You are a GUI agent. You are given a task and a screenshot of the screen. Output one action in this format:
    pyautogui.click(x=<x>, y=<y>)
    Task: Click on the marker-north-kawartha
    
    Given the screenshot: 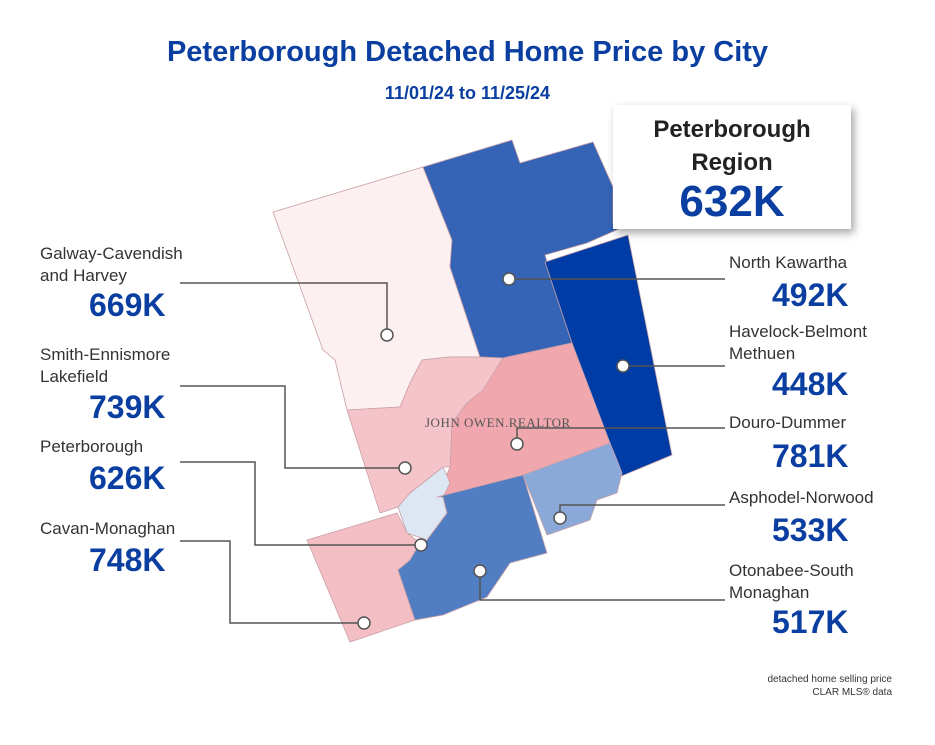 What is the action you would take?
    pyautogui.click(x=509, y=279)
    